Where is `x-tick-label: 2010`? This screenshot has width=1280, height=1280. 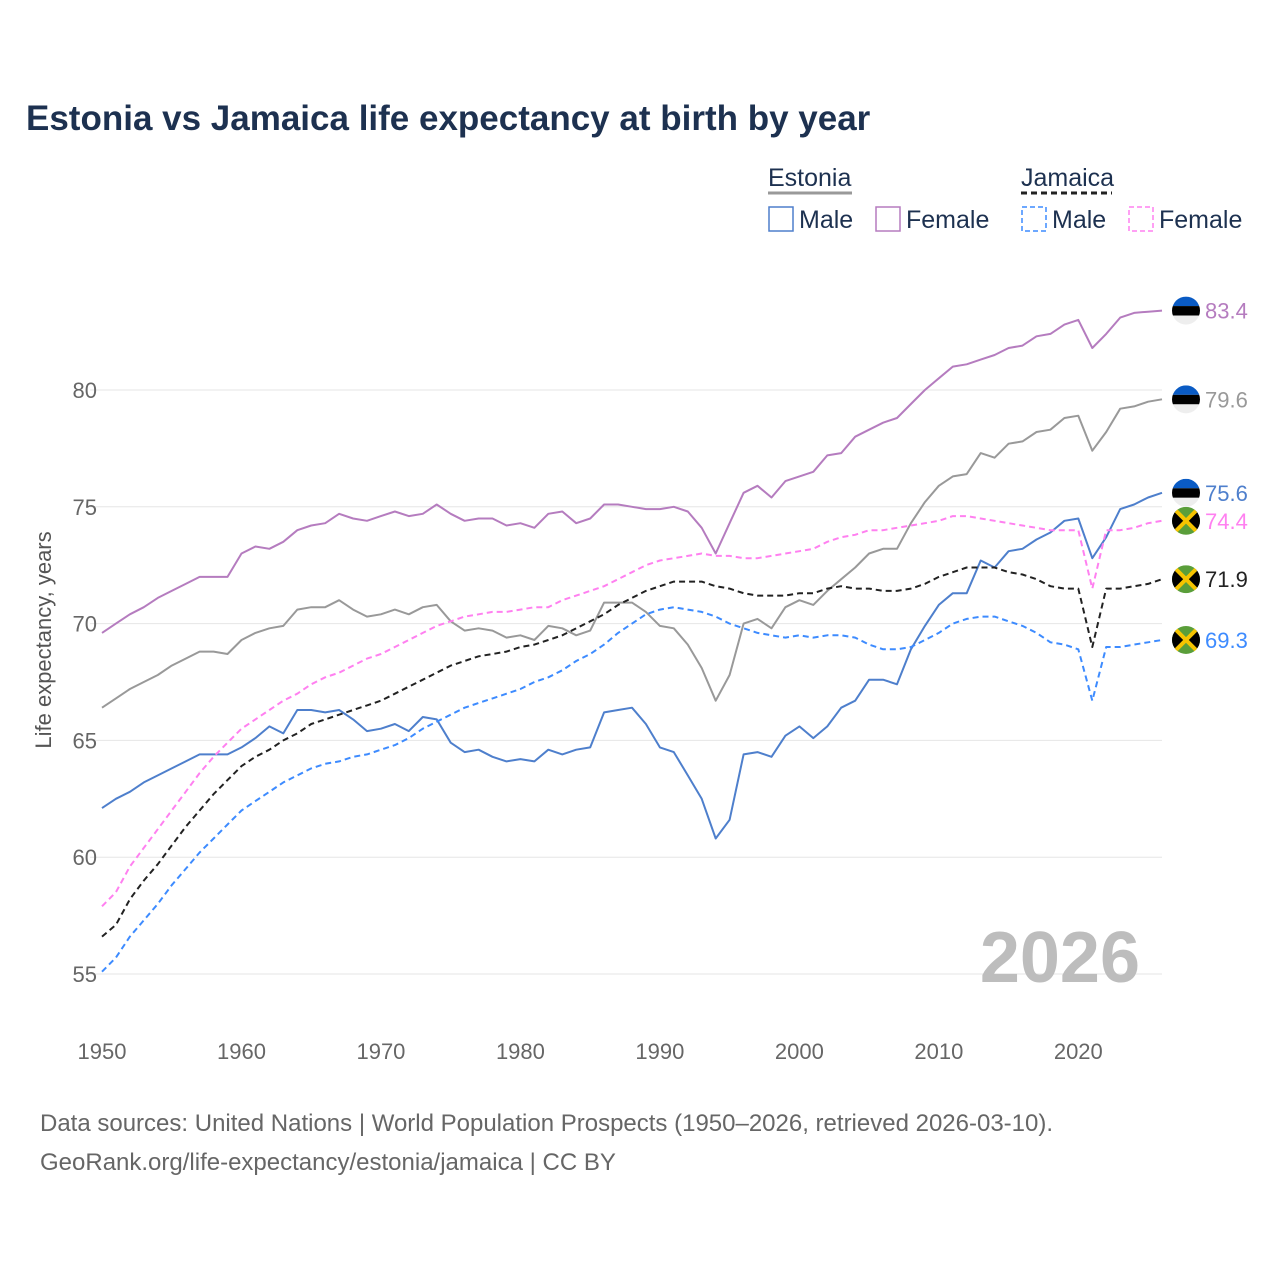 x-tick-label: 2010 is located at coordinates (938, 1051).